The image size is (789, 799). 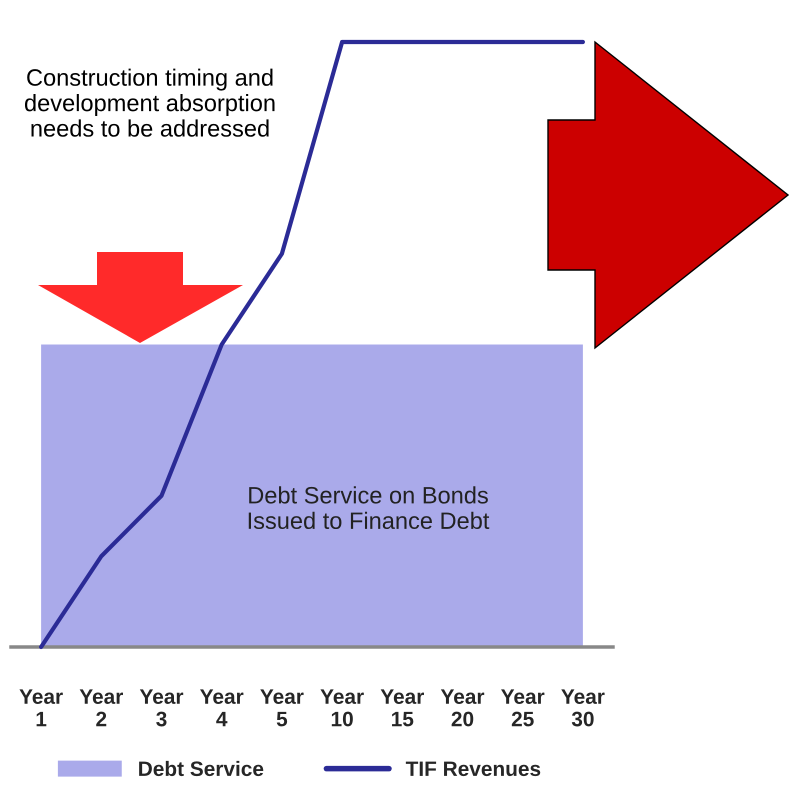 What do you see at coordinates (342, 707) in the screenshot?
I see `x-tick-label: Year 10` at bounding box center [342, 707].